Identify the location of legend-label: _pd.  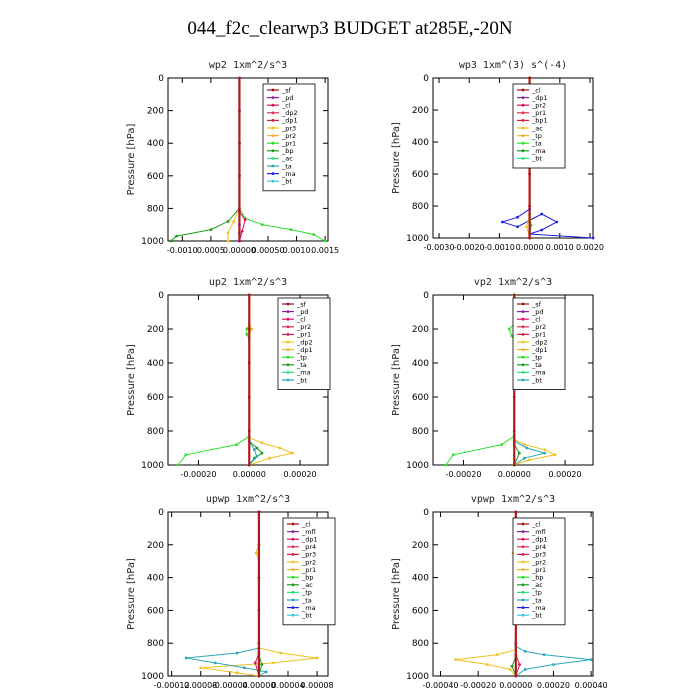
(537, 312).